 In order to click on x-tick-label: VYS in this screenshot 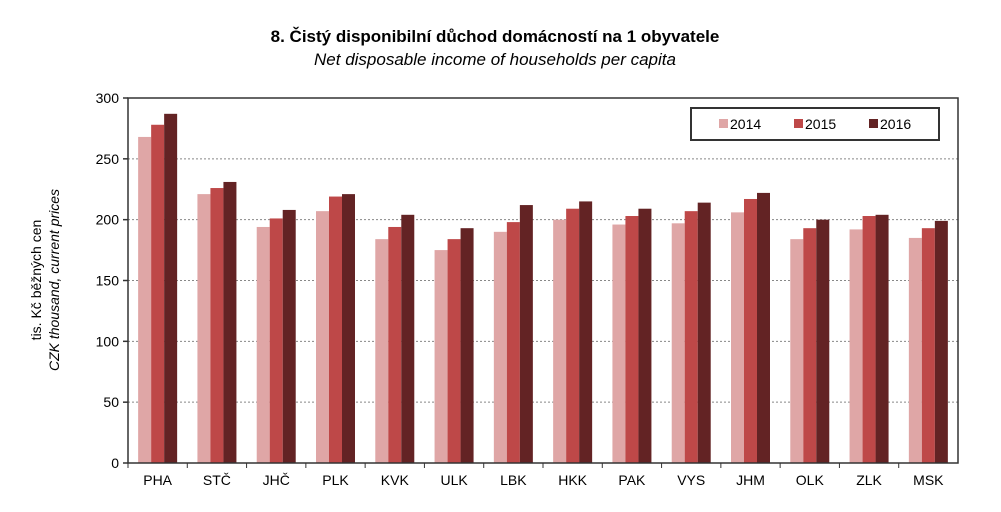, I will do `click(691, 480)`.